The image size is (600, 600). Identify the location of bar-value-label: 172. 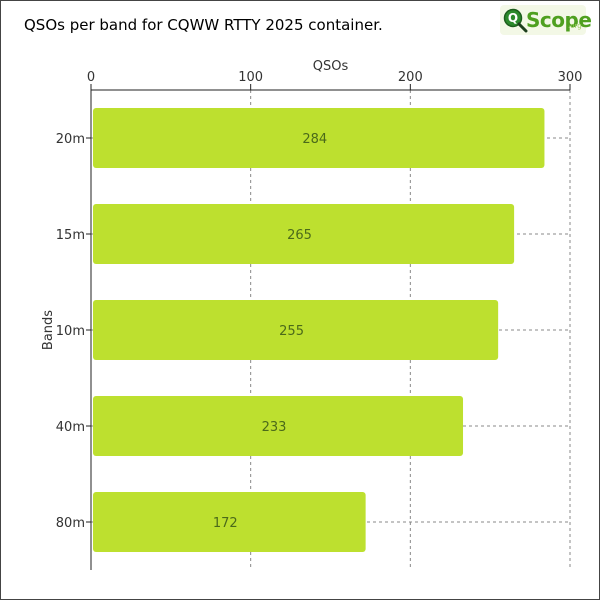
(225, 523).